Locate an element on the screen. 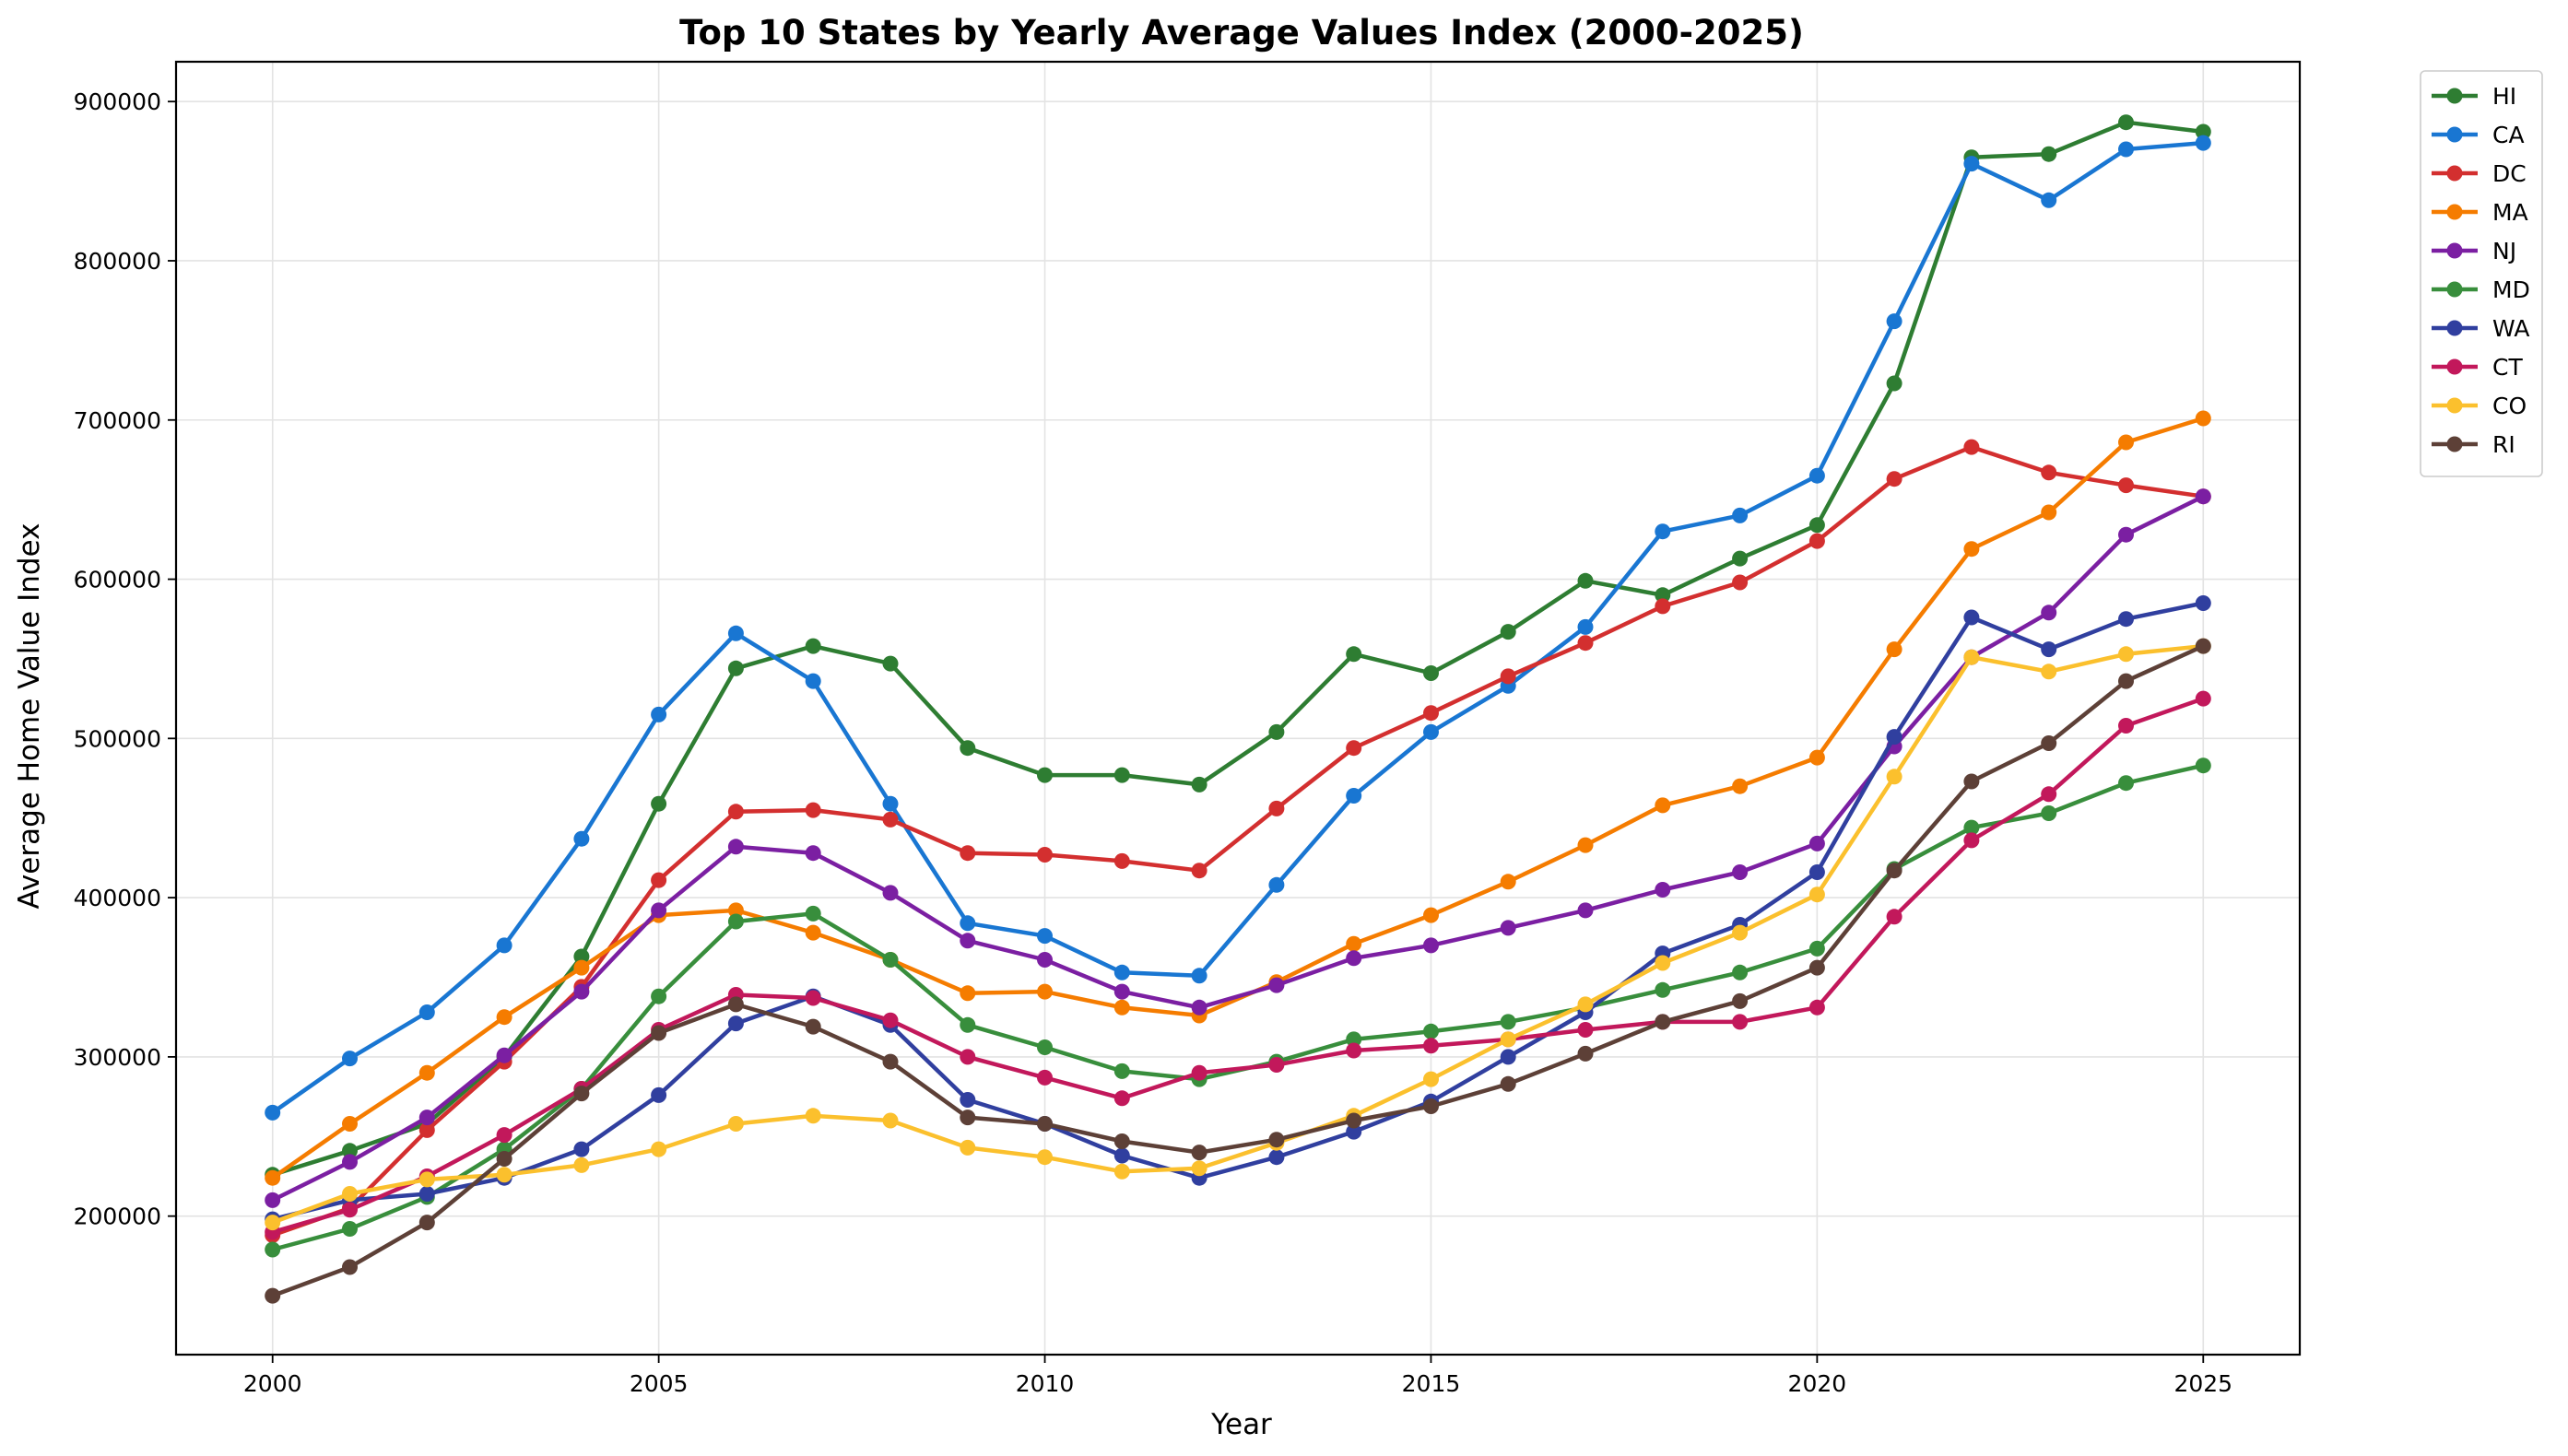 The width and height of the screenshot is (2568, 1456). legend-item-wa: WA is located at coordinates (2480, 328).